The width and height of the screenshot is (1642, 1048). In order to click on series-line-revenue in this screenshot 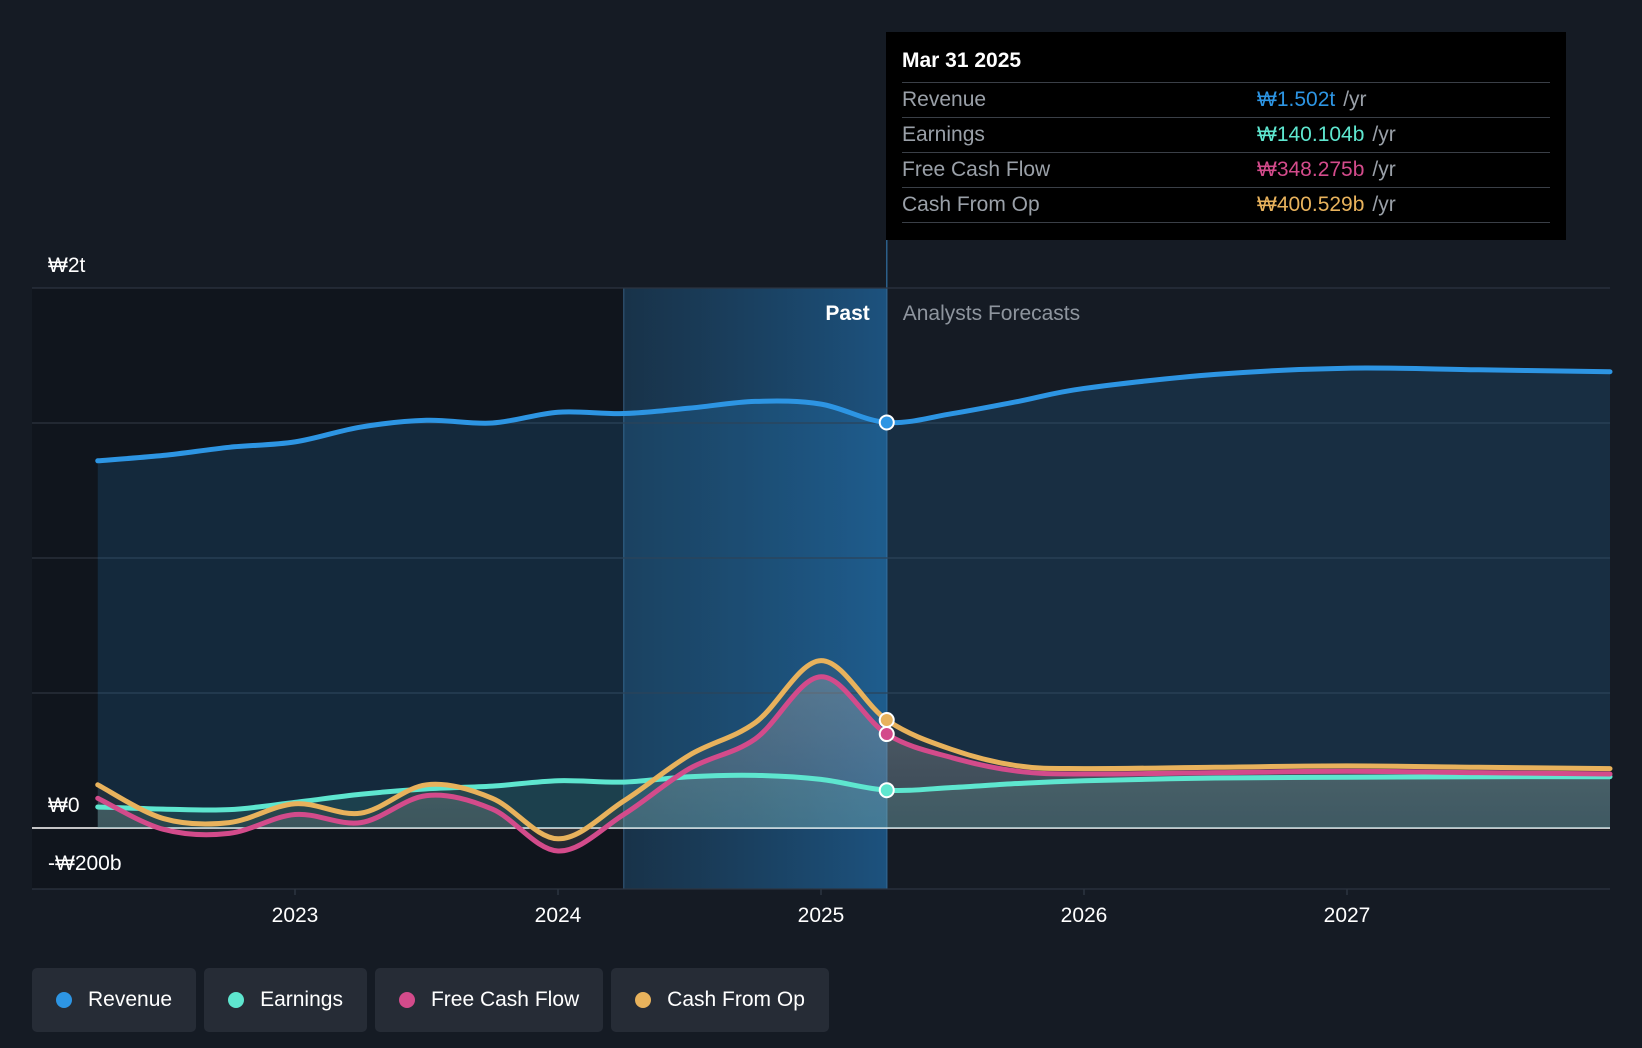, I will do `click(854, 414)`.